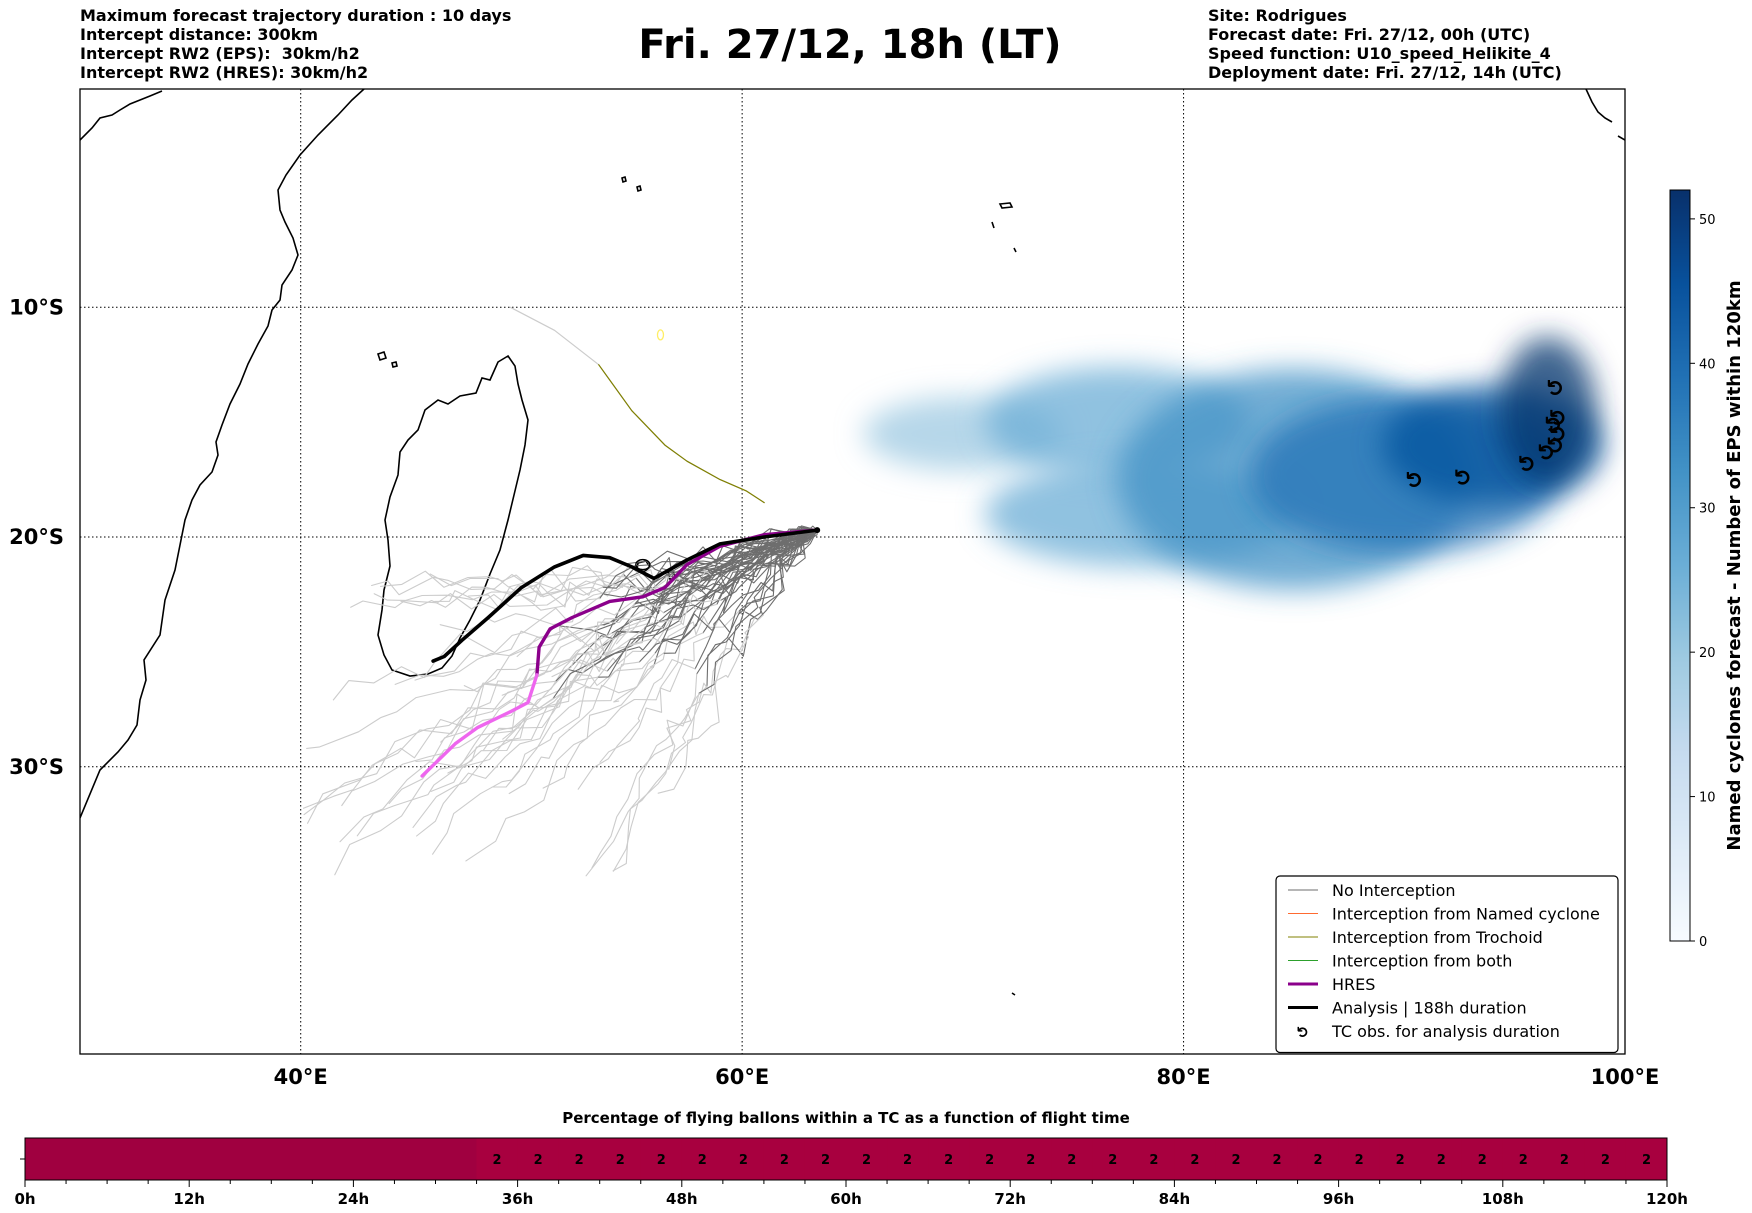 Image resolution: width=1752 pixels, height=1213 pixels. Describe the element at coordinates (1707, 364) in the screenshot. I see `colorbar-tick-label: 40` at that location.